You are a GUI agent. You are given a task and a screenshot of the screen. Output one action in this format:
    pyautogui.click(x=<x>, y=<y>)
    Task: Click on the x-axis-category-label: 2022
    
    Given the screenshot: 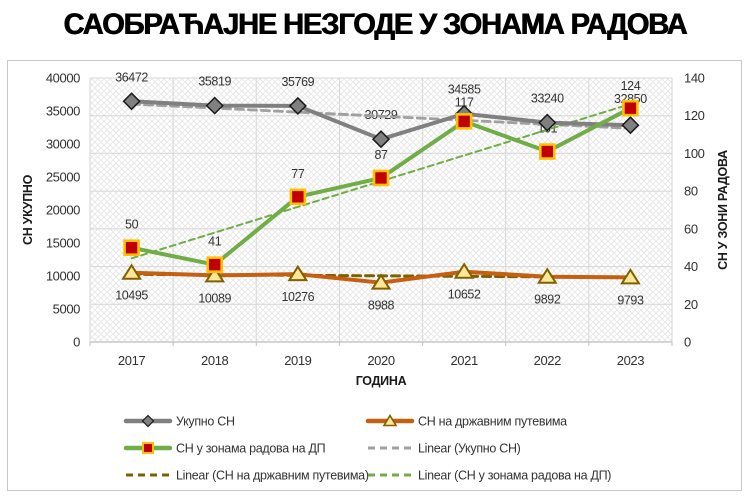 What is the action you would take?
    pyautogui.click(x=547, y=360)
    